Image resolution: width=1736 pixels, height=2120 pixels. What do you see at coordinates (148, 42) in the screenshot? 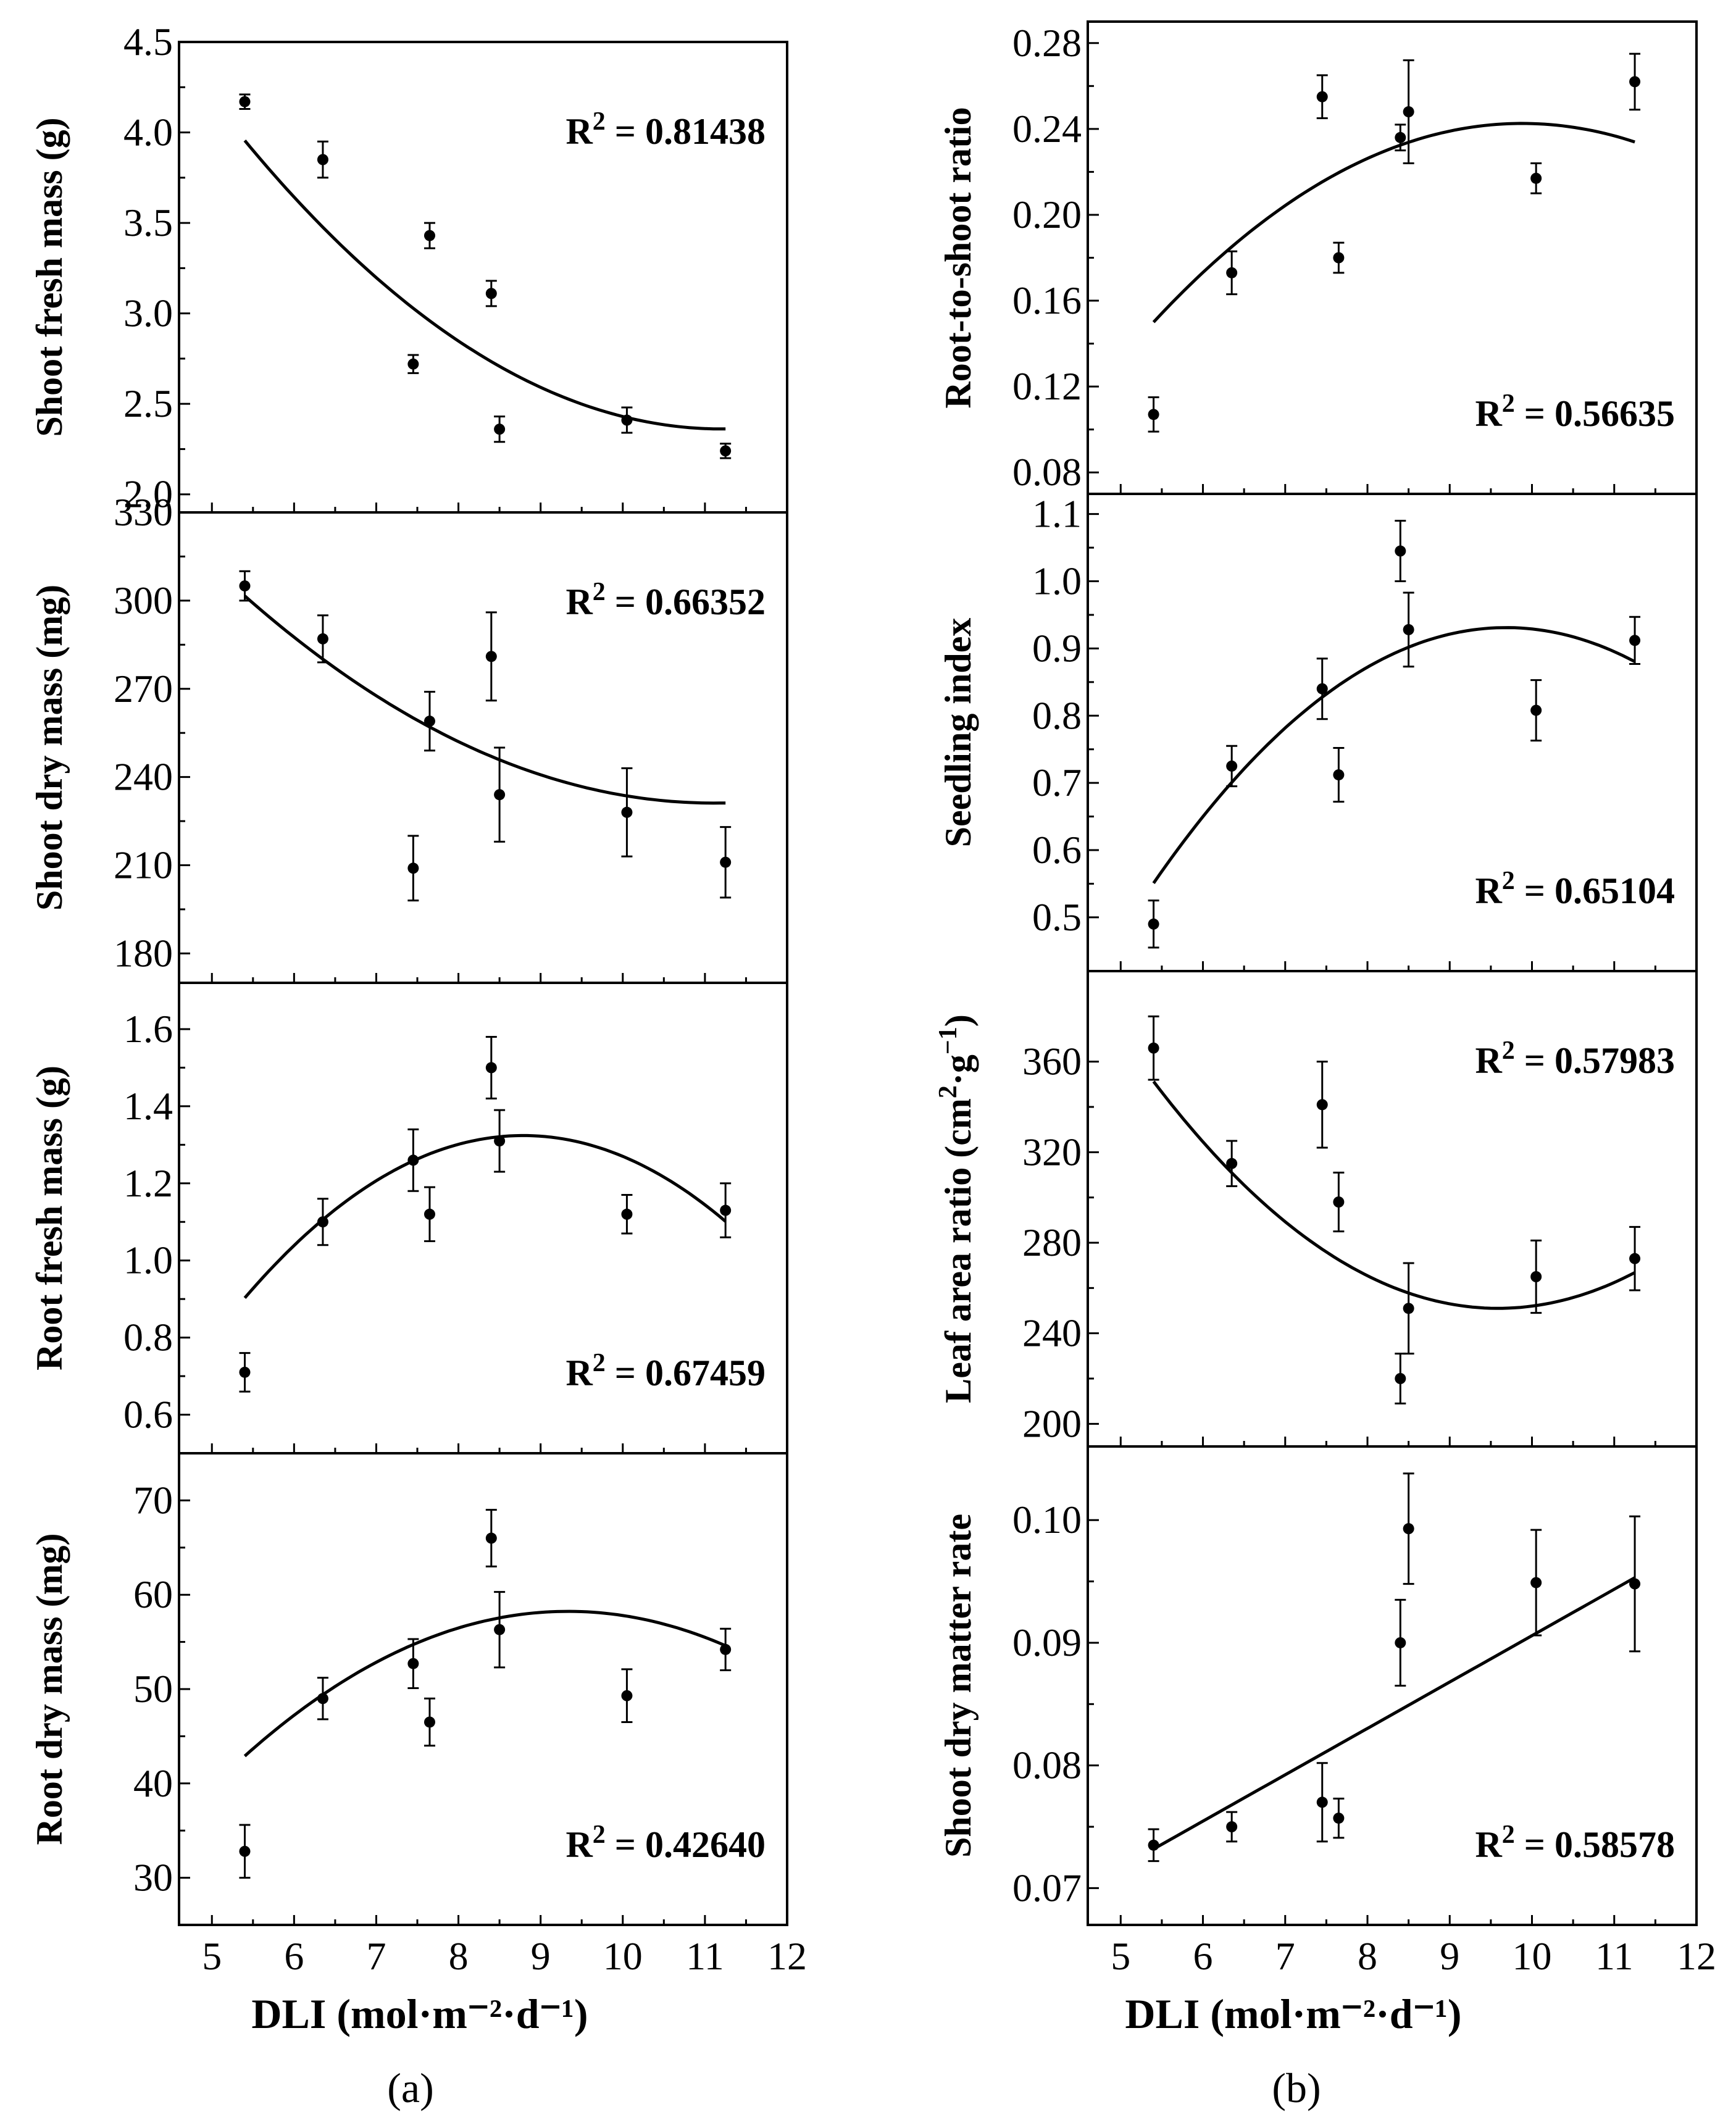
I see `y-tick-label: 4.5` at bounding box center [148, 42].